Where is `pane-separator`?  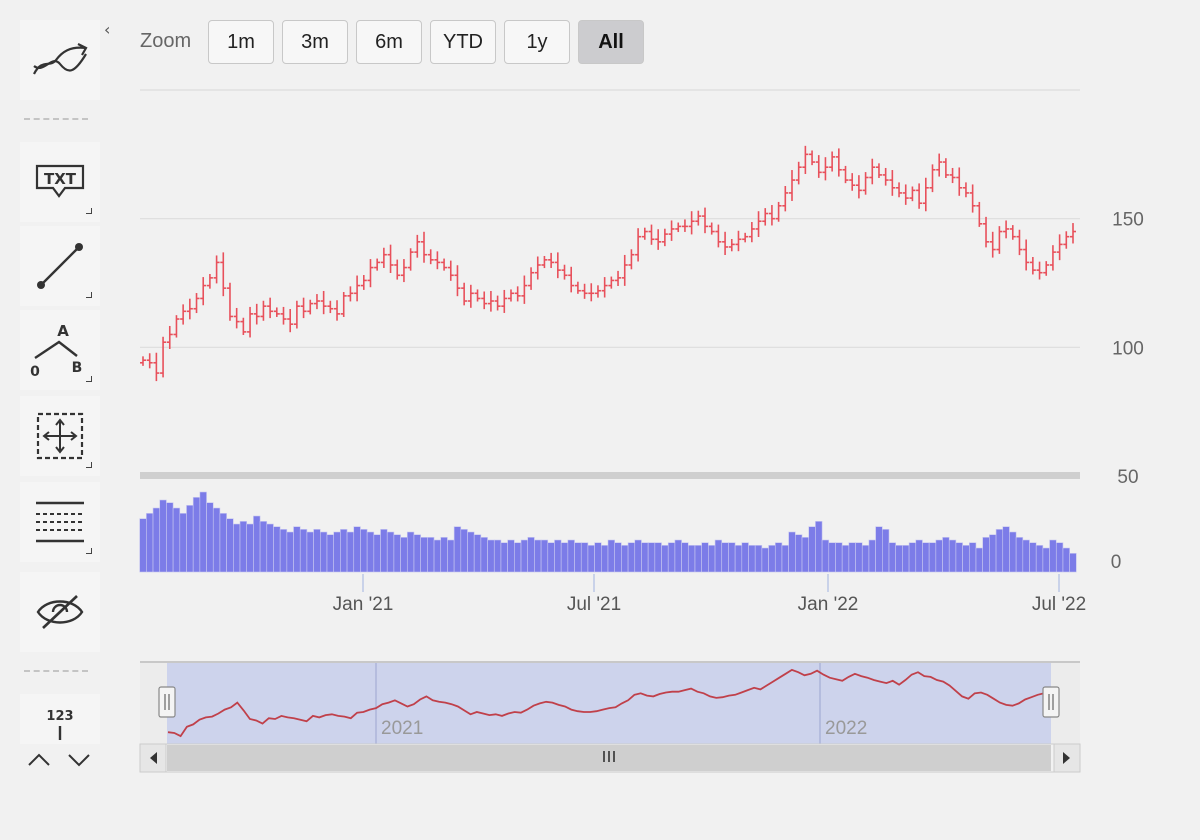
pane-separator is located at coordinates (610, 475).